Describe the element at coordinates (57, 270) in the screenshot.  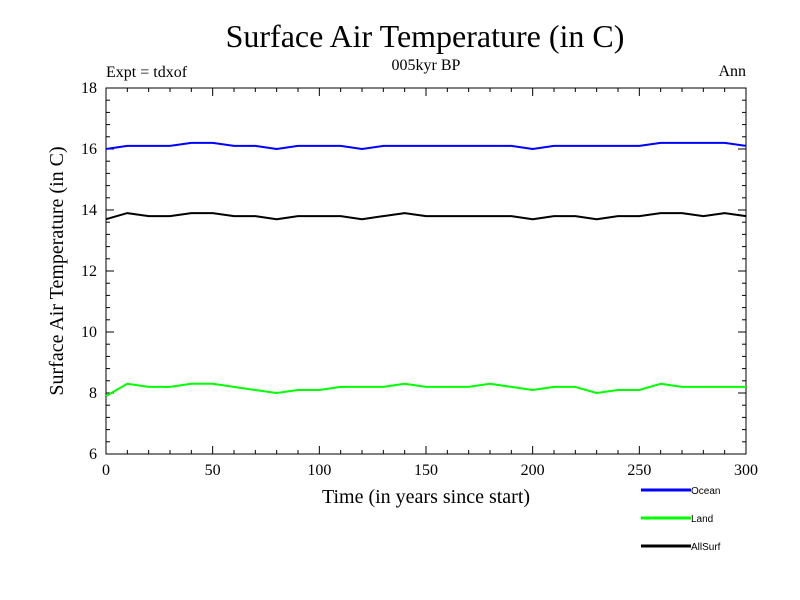
I see `y-axis-label: Surface Air Temperature (in C)` at that location.